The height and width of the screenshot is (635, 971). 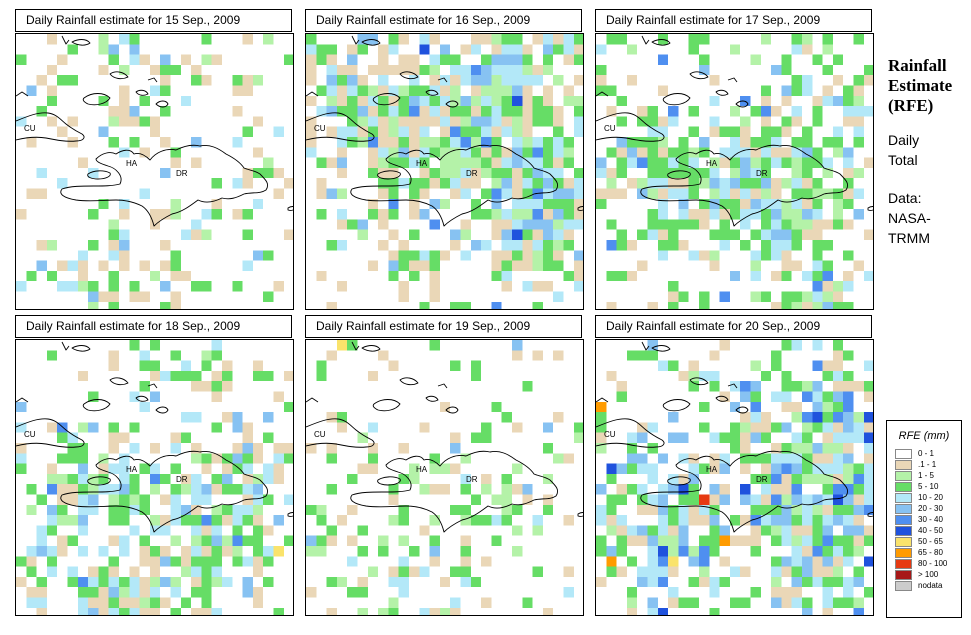 What do you see at coordinates (933, 563) in the screenshot?
I see `legend-label: 80 - 100` at bounding box center [933, 563].